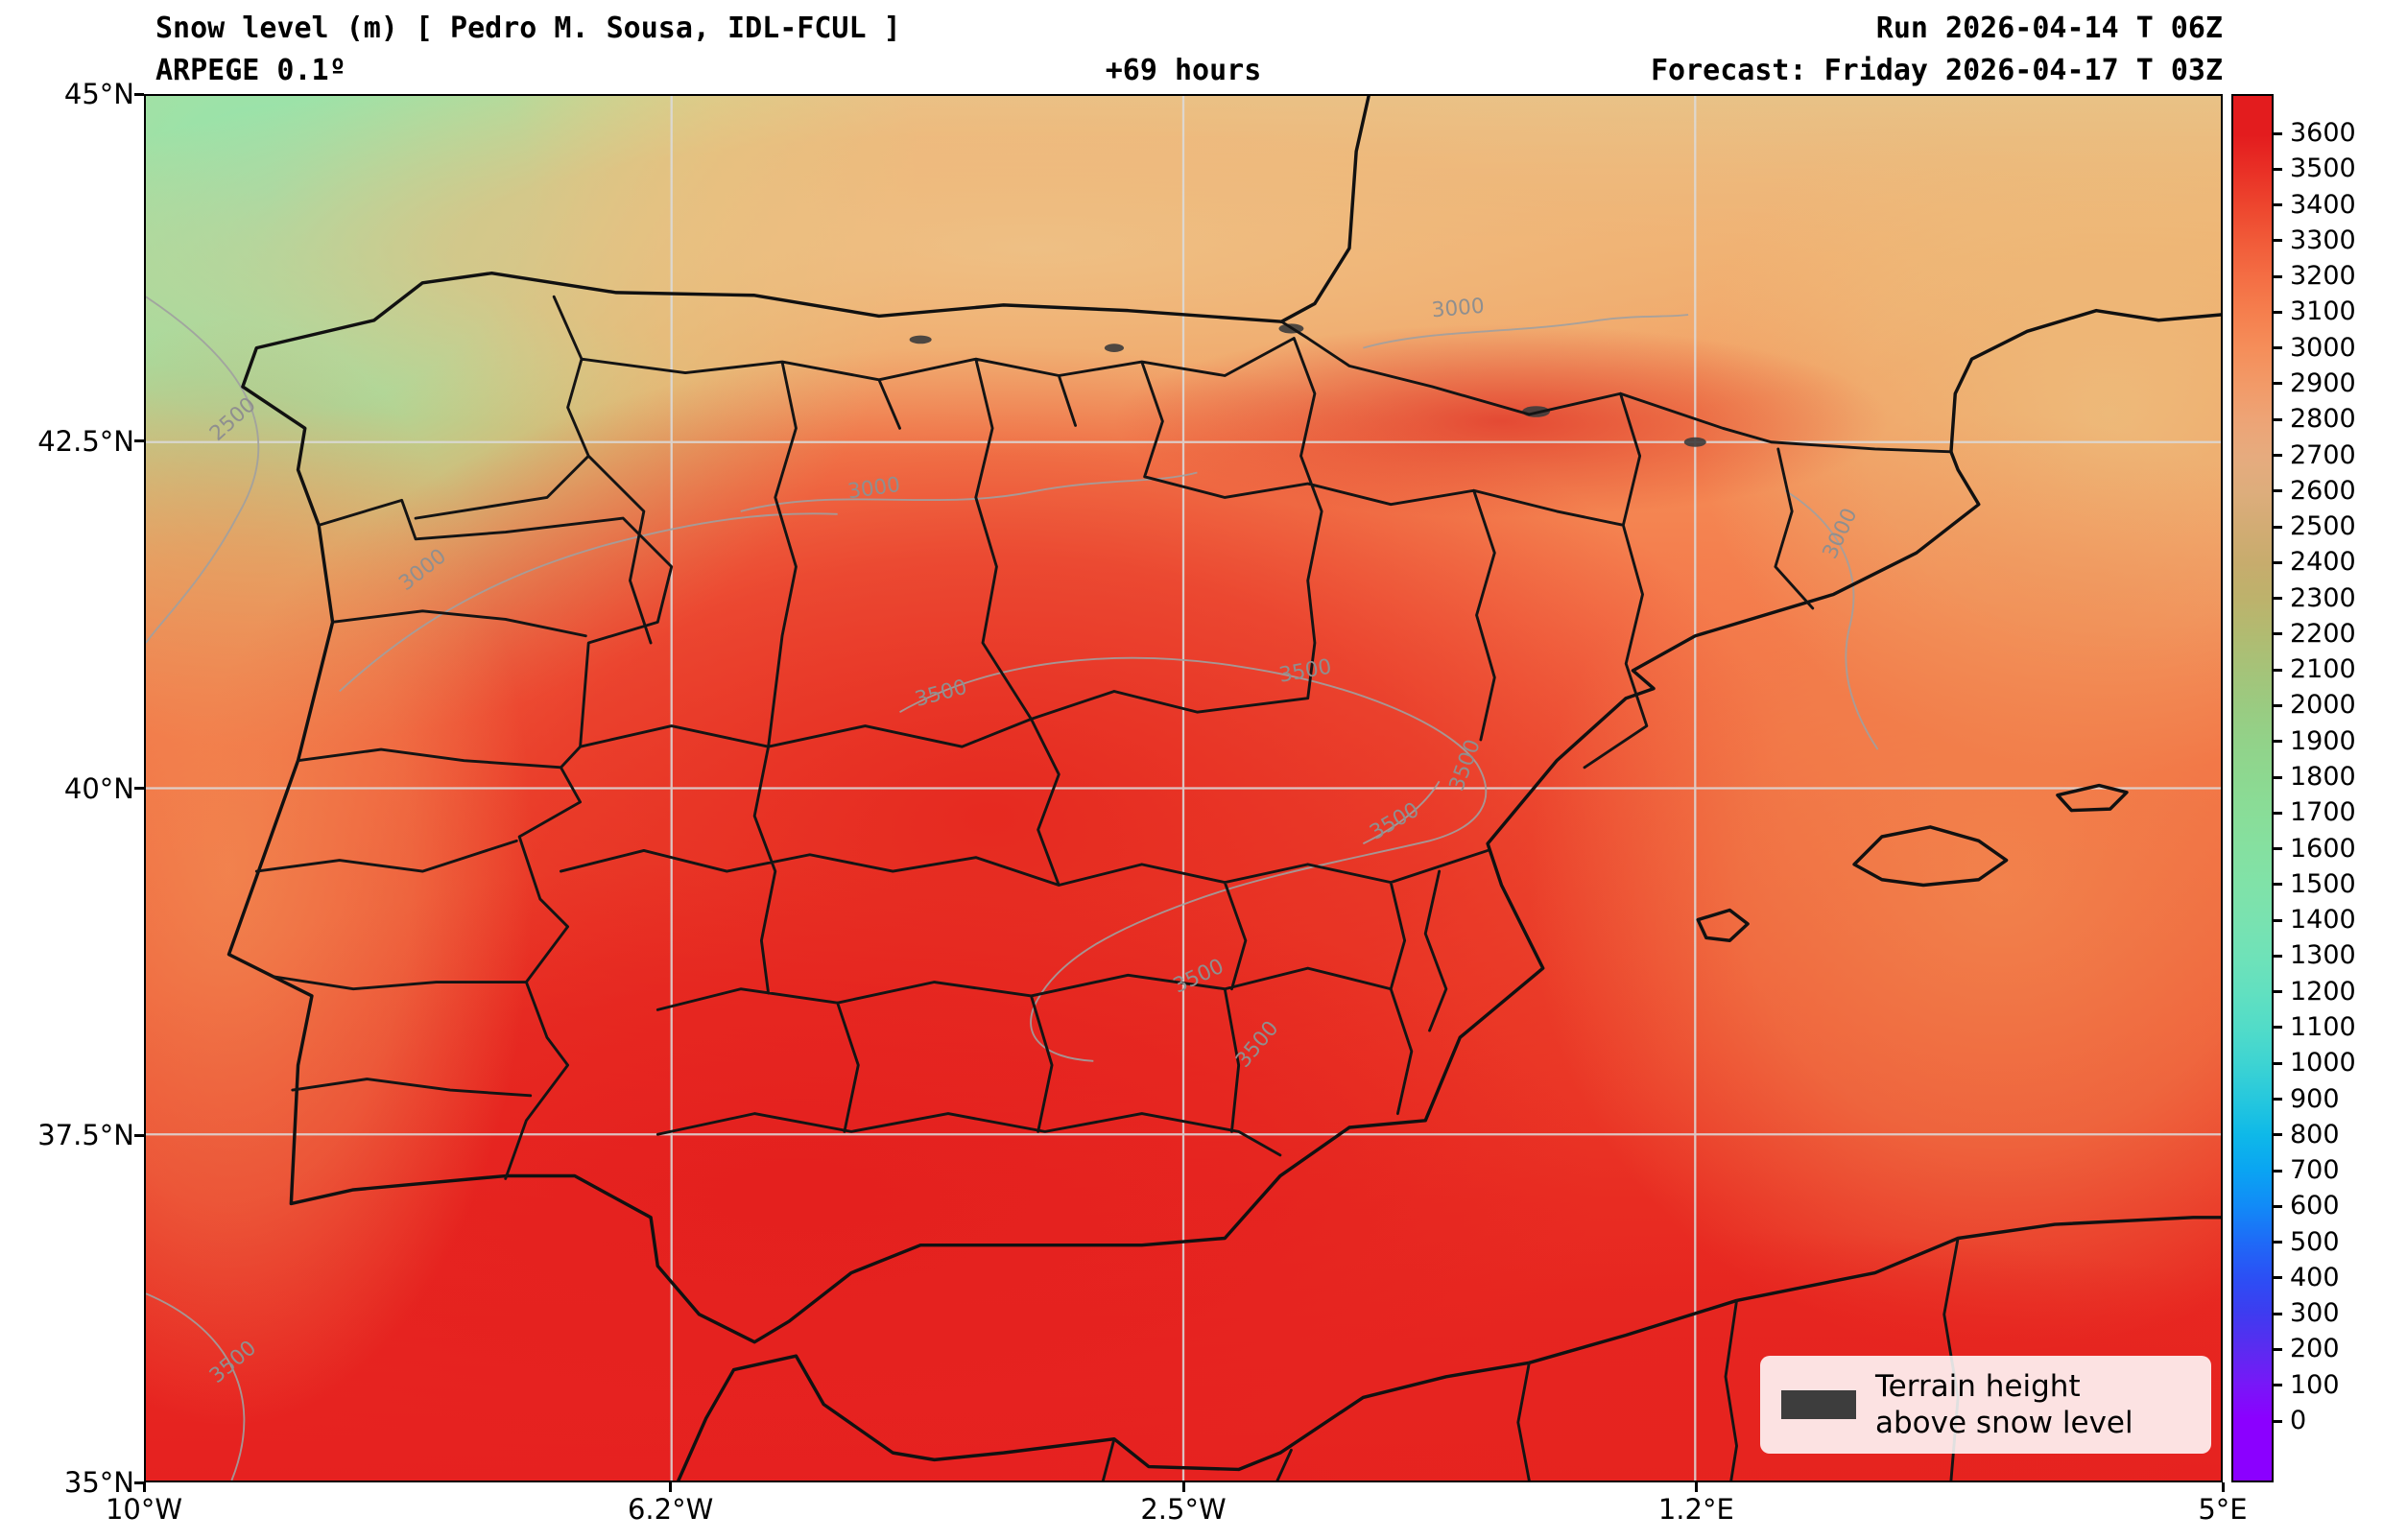  What do you see at coordinates (2323, 669) in the screenshot?
I see `colorbar-tick-label: 2100` at bounding box center [2323, 669].